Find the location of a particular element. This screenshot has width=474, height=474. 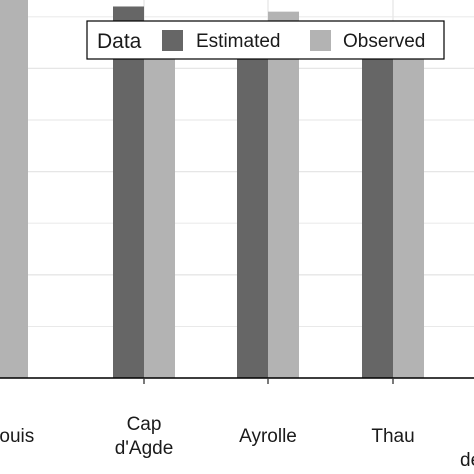

legend-title: Data is located at coordinates (119, 41).